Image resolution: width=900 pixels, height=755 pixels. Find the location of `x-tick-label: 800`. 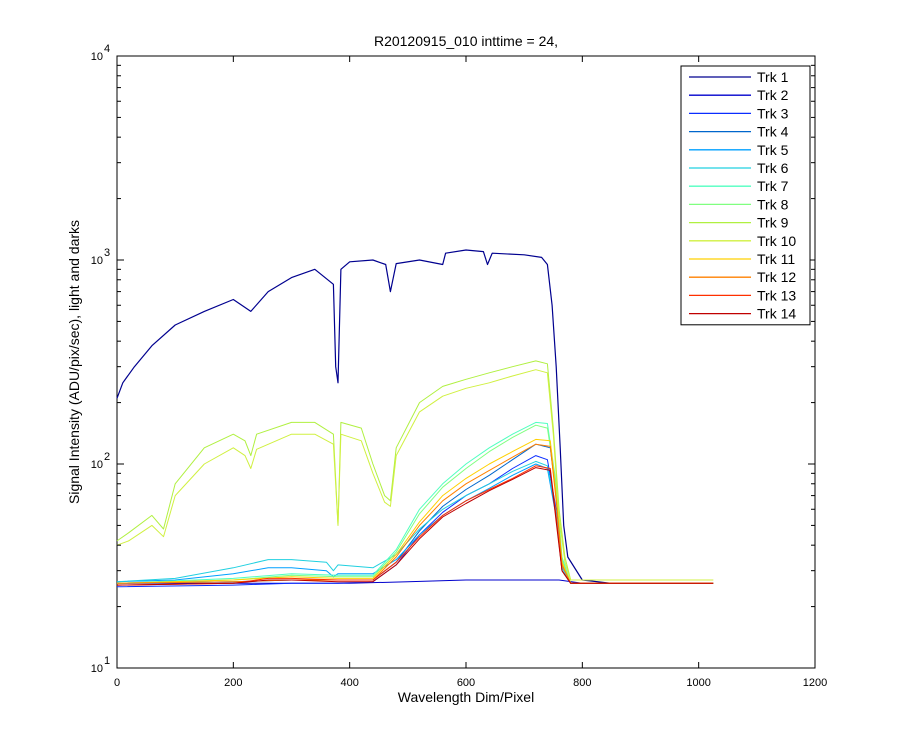

x-tick-label: 800 is located at coordinates (582, 683).